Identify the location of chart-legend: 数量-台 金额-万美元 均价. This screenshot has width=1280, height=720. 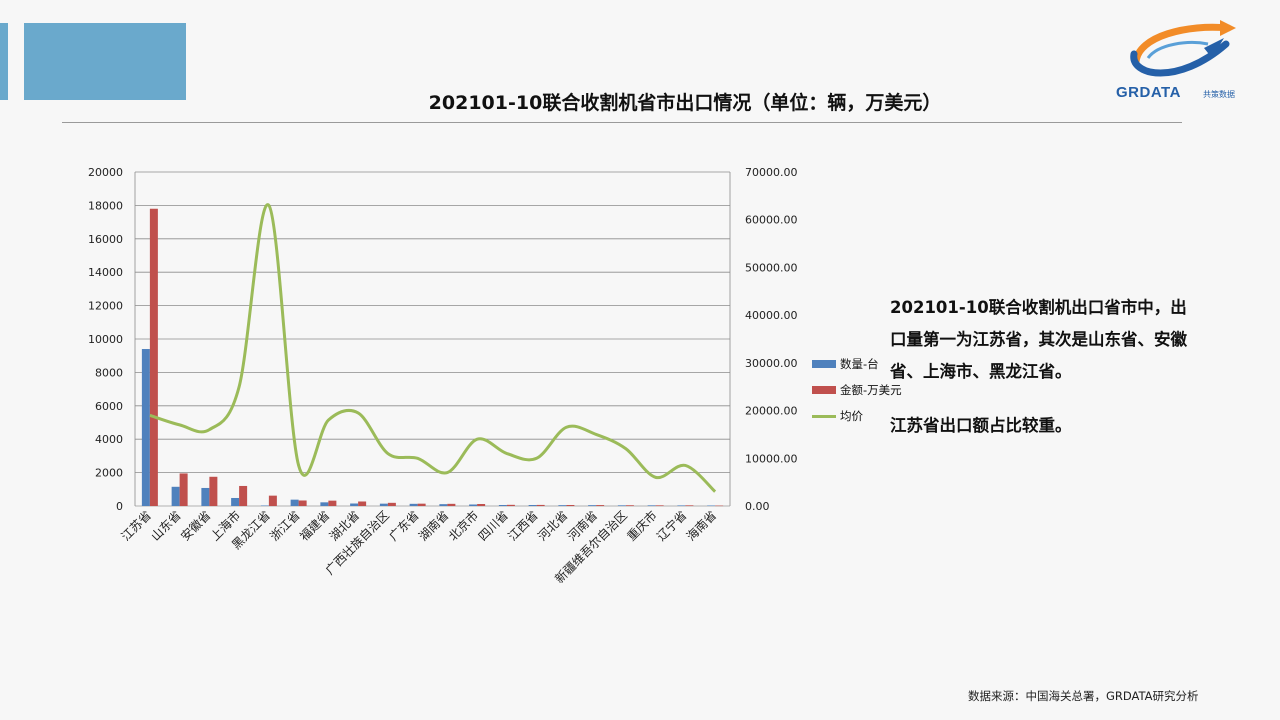
(857, 390).